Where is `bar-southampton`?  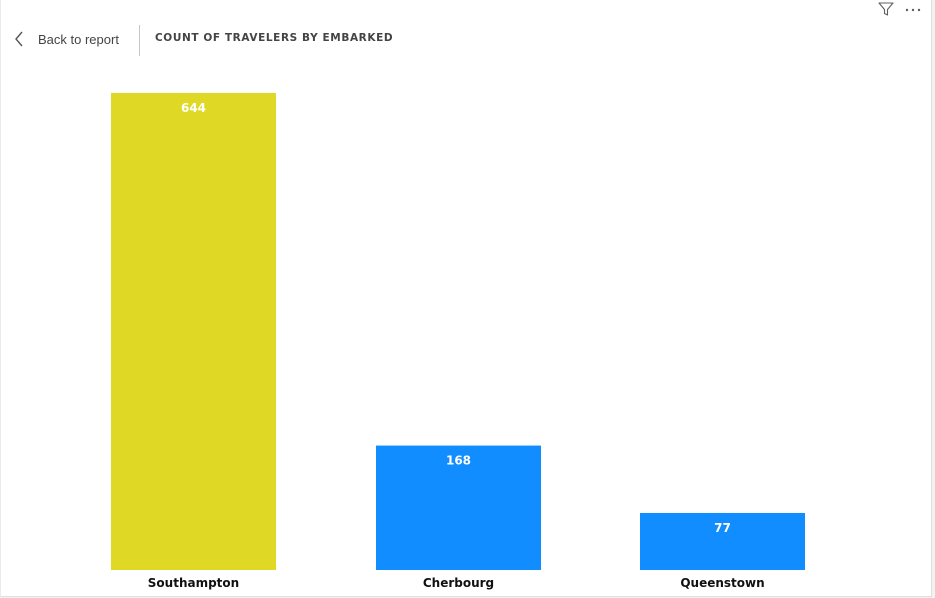
bar-southampton is located at coordinates (193, 331).